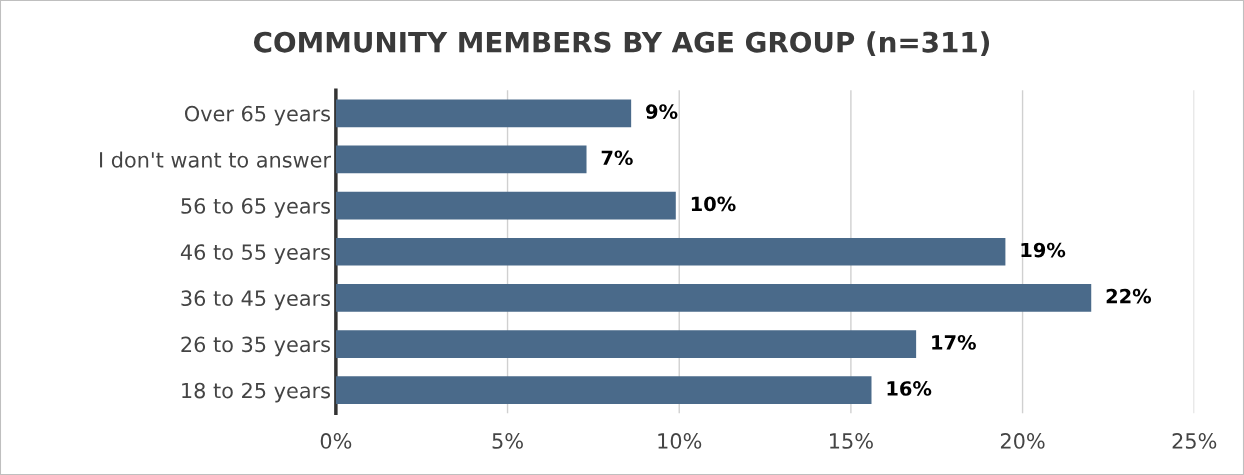 The height and width of the screenshot is (475, 1244). Describe the element at coordinates (1043, 250) in the screenshot. I see `data-label: 19%` at that location.